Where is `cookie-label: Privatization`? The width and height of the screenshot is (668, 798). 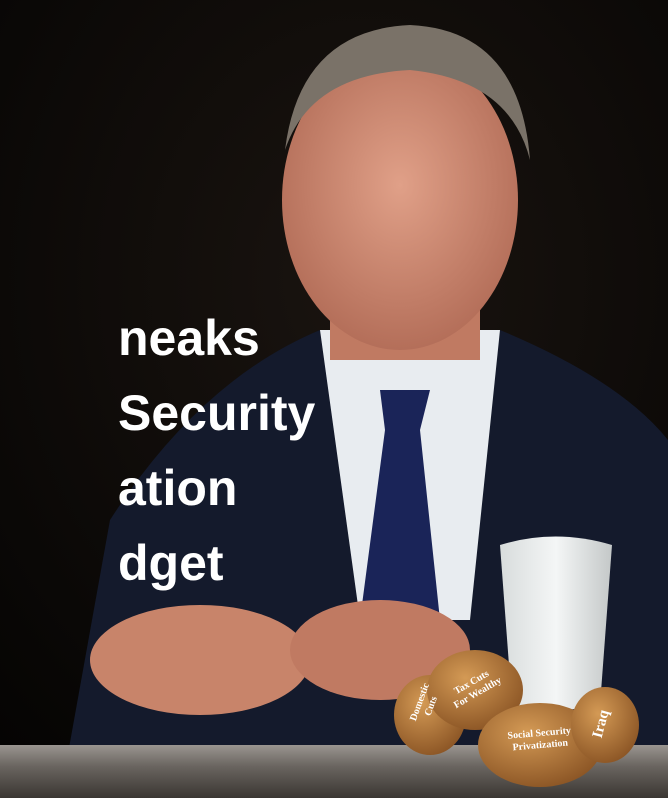 cookie-label: Privatization is located at coordinates (540, 746).